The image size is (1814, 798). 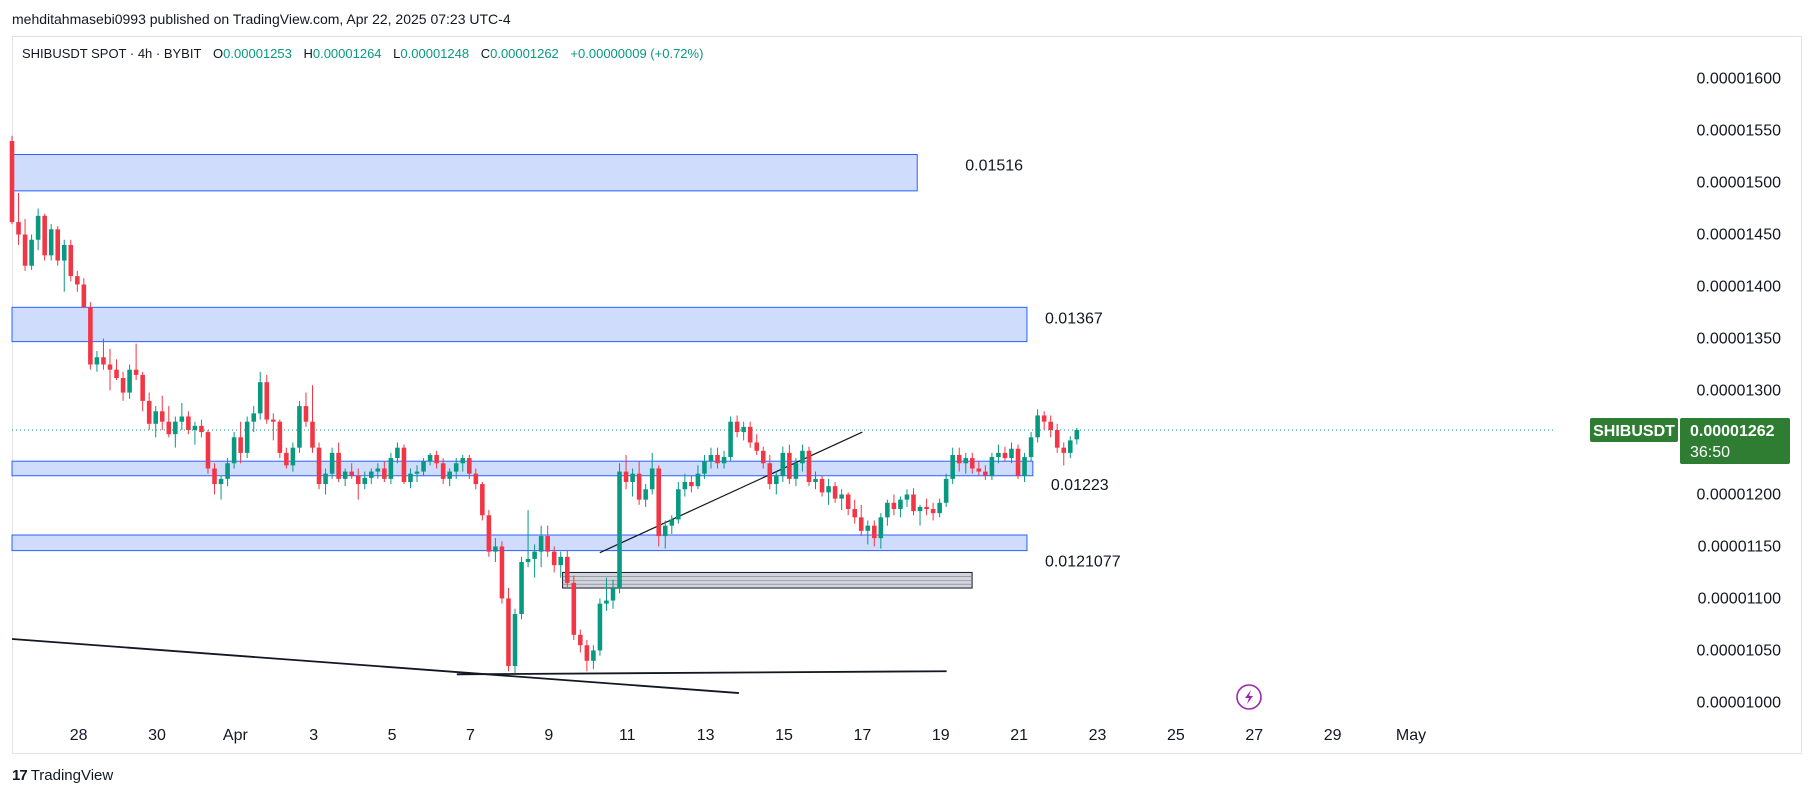 What do you see at coordinates (941, 735) in the screenshot?
I see `time-tick-label: 19` at bounding box center [941, 735].